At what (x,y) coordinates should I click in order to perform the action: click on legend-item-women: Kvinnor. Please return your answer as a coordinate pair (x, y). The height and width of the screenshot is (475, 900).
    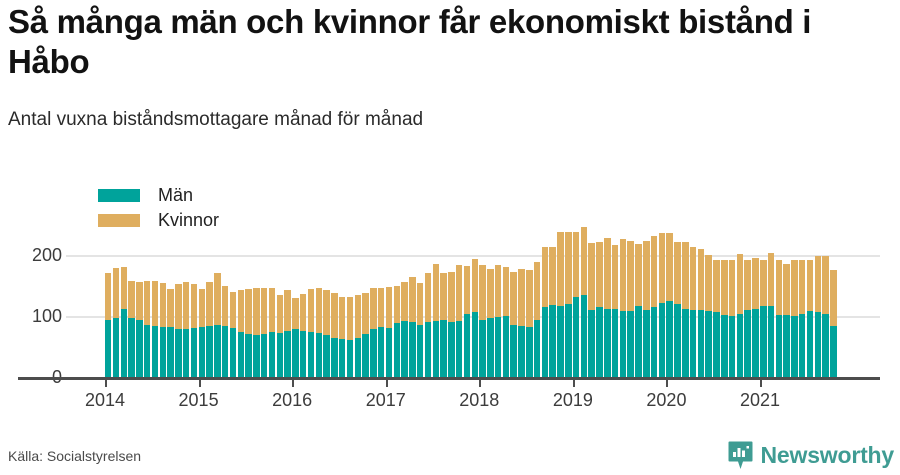
    Looking at the image, I should click on (158, 220).